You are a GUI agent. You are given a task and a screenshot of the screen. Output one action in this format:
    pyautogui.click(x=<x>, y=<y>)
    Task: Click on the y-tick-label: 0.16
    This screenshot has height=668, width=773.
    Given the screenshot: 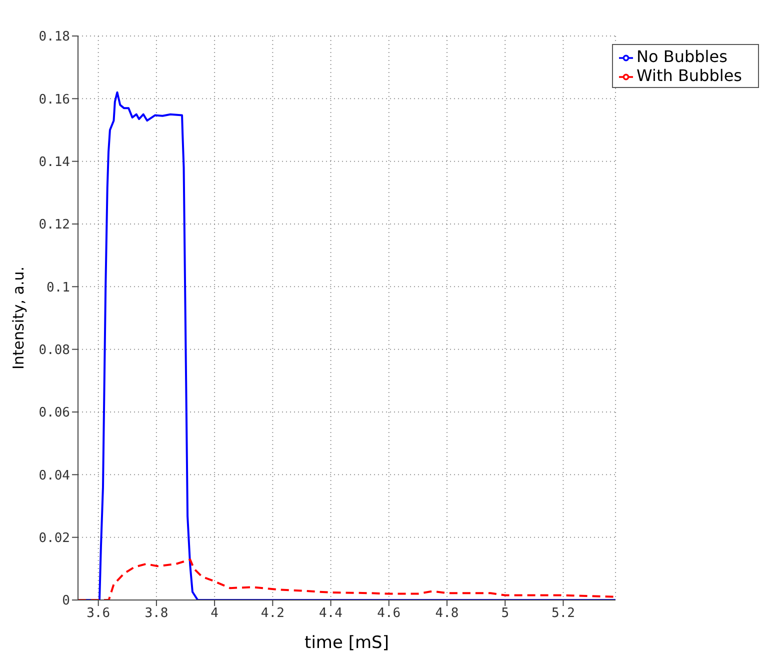 What is the action you would take?
    pyautogui.click(x=54, y=100)
    